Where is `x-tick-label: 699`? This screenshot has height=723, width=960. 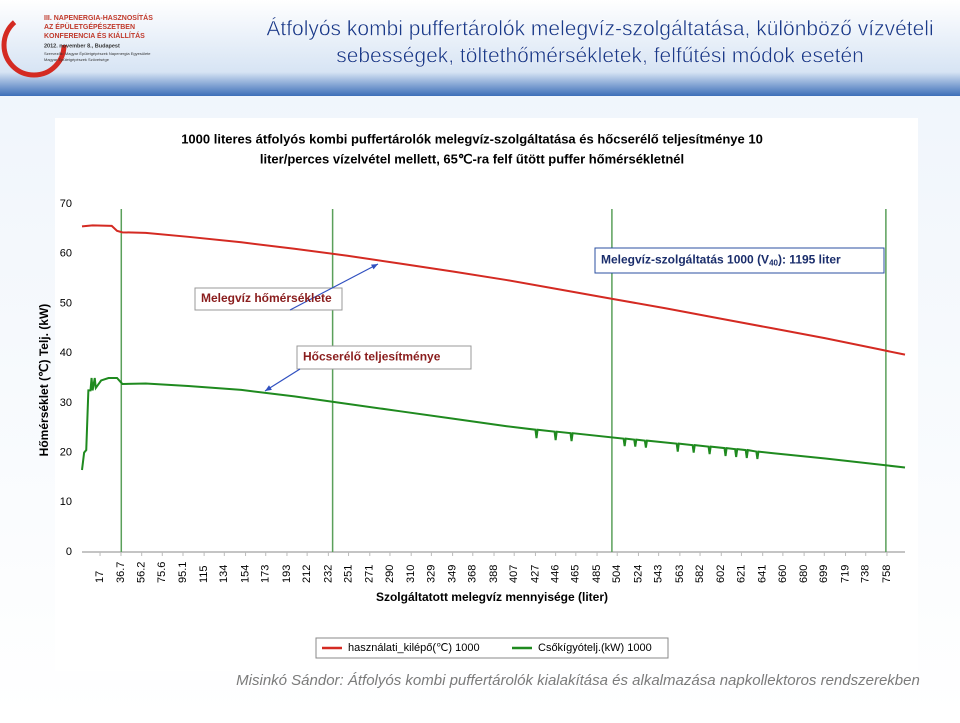
x-tick-label: 699 is located at coordinates (824, 574).